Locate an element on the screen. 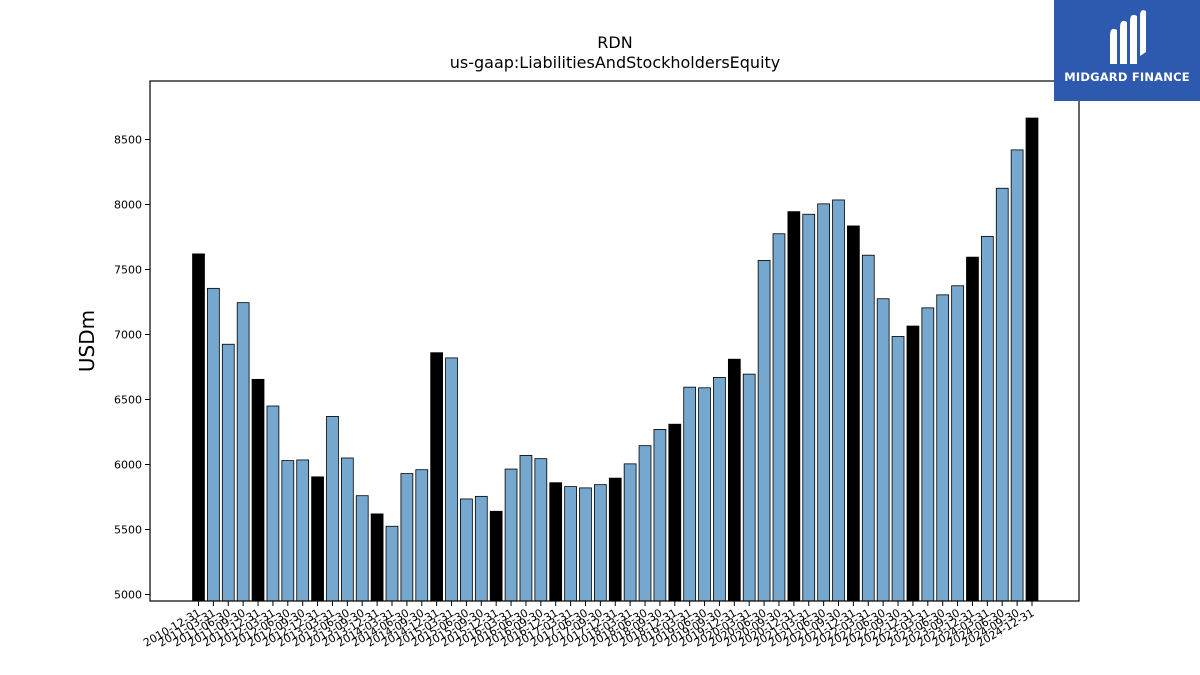 The image size is (1200, 675). y-tick-label: 6500 is located at coordinates (128, 400).